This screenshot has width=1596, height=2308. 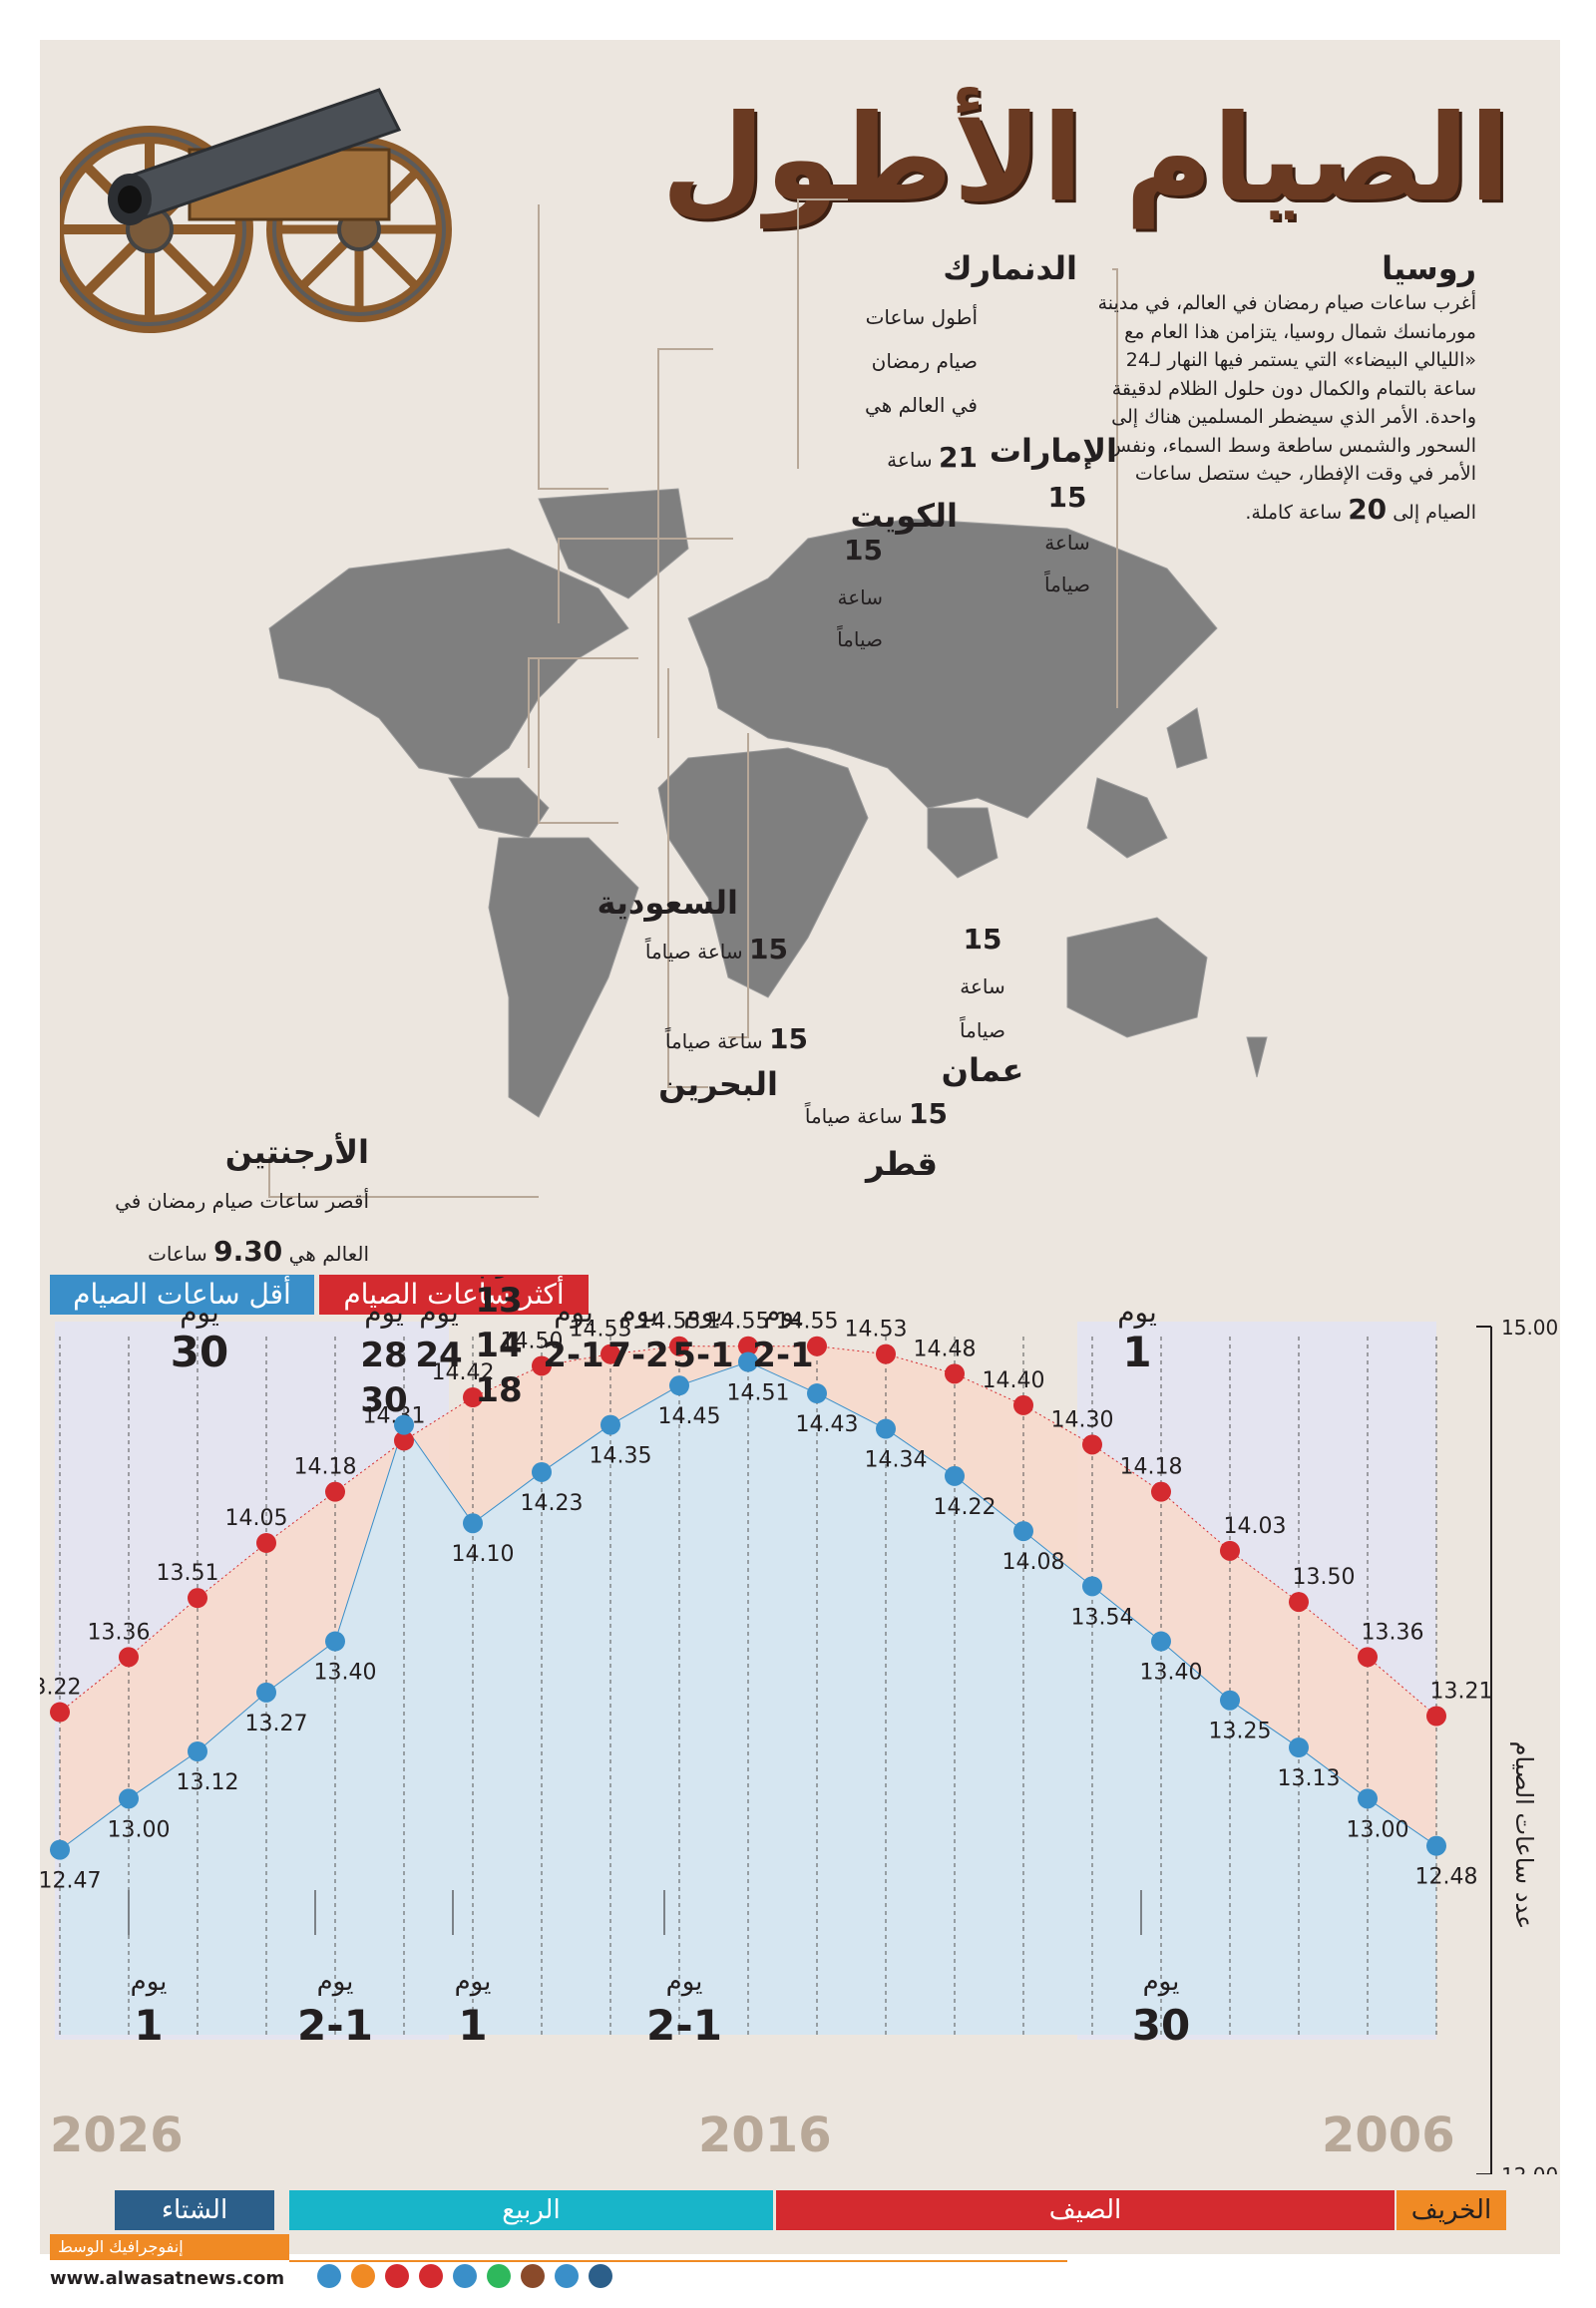 I want to click on y-tick-label: 12.00, so click(x=1529, y=2168).